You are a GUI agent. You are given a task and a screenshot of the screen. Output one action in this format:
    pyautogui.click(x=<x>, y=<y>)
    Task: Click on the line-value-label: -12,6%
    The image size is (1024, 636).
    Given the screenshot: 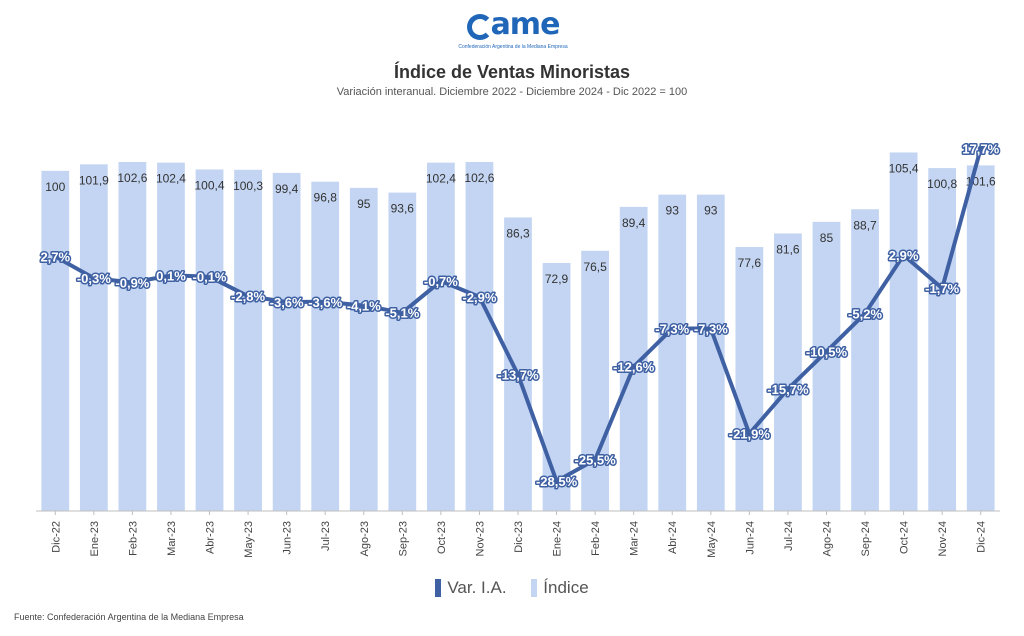 What is the action you would take?
    pyautogui.click(x=634, y=367)
    